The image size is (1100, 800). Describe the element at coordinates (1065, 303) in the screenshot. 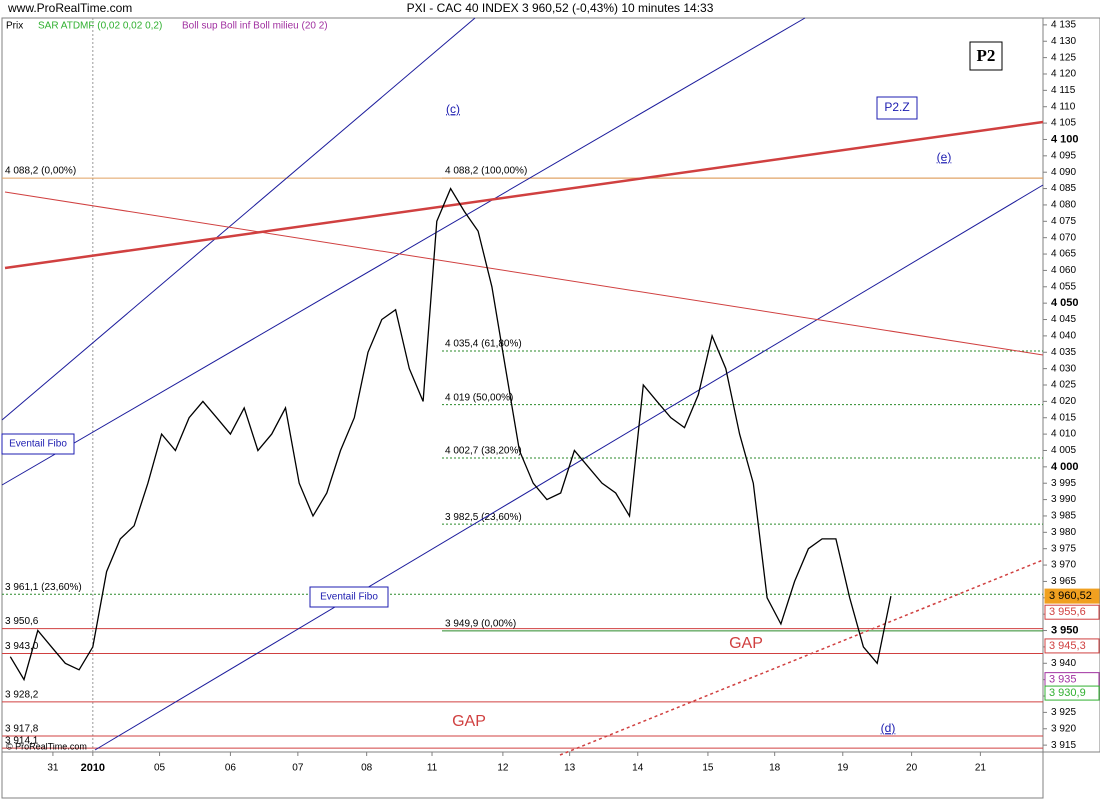

I see `y-tick-label: 4 050` at that location.